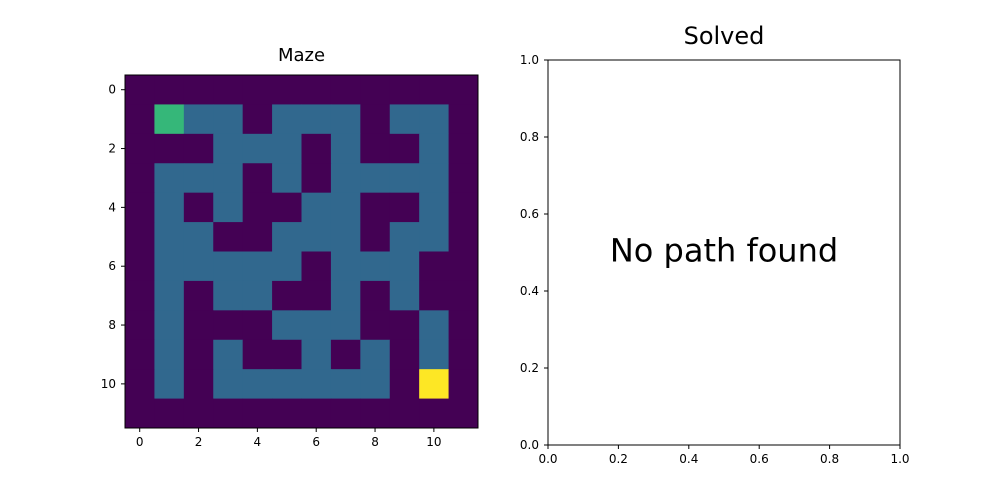  Describe the element at coordinates (199, 442) in the screenshot. I see `maze-x-tick-label: 2` at that location.